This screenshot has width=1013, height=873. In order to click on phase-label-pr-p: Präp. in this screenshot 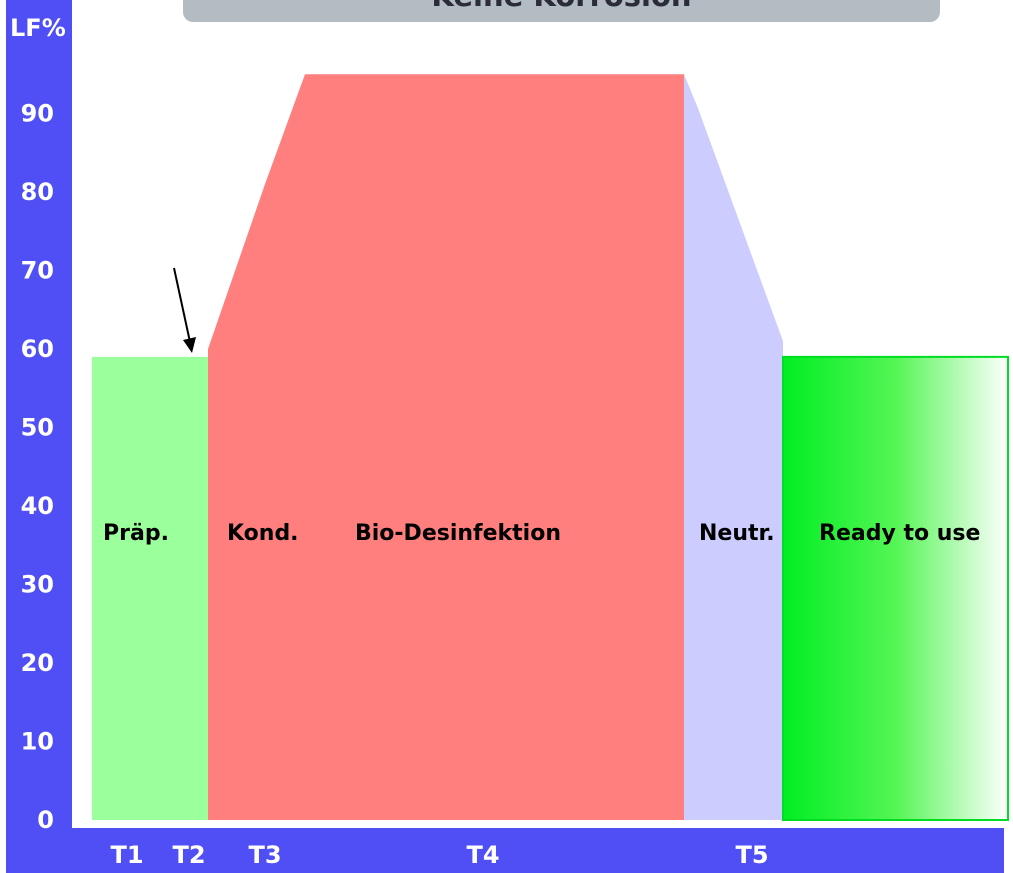, I will do `click(136, 533)`.